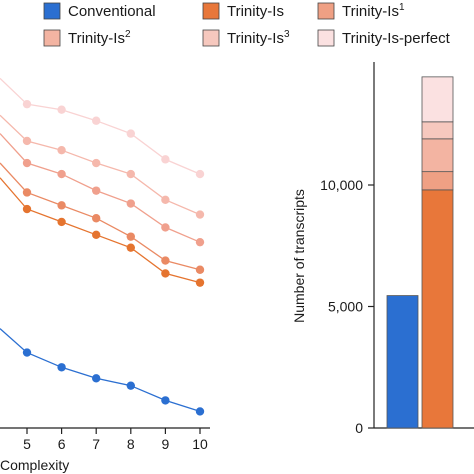 The width and height of the screenshot is (474, 474). What do you see at coordinates (112, 11) in the screenshot?
I see `legend-label: Conventional` at bounding box center [112, 11].